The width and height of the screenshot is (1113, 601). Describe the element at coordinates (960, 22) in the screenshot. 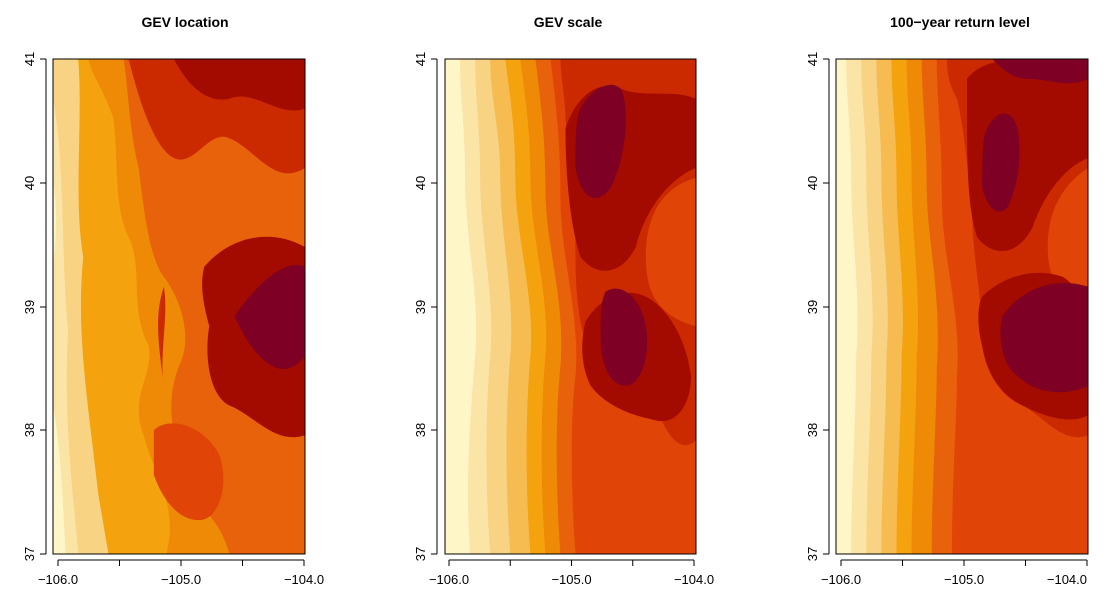

I see `panel-title: 100−year return level` at that location.